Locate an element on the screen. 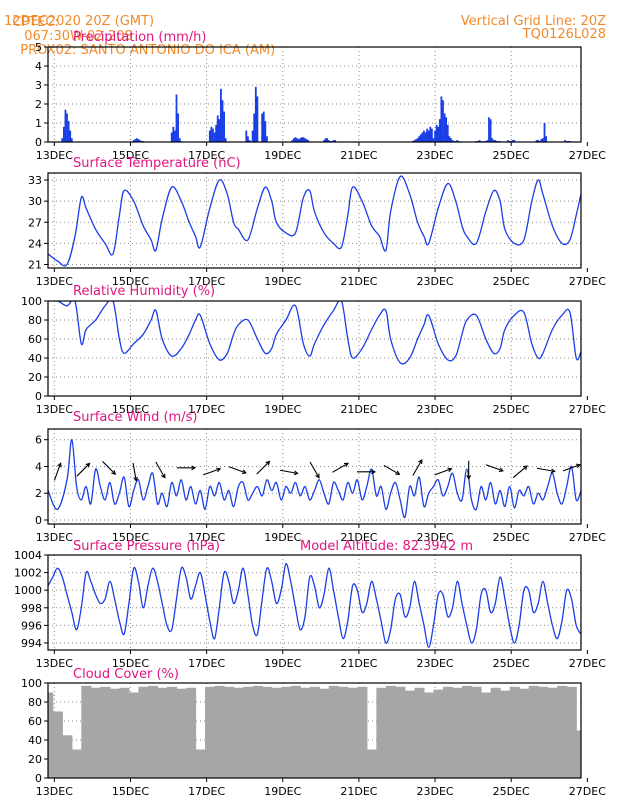 This screenshot has width=618, height=800. frame-cloud is located at coordinates (314, 730).